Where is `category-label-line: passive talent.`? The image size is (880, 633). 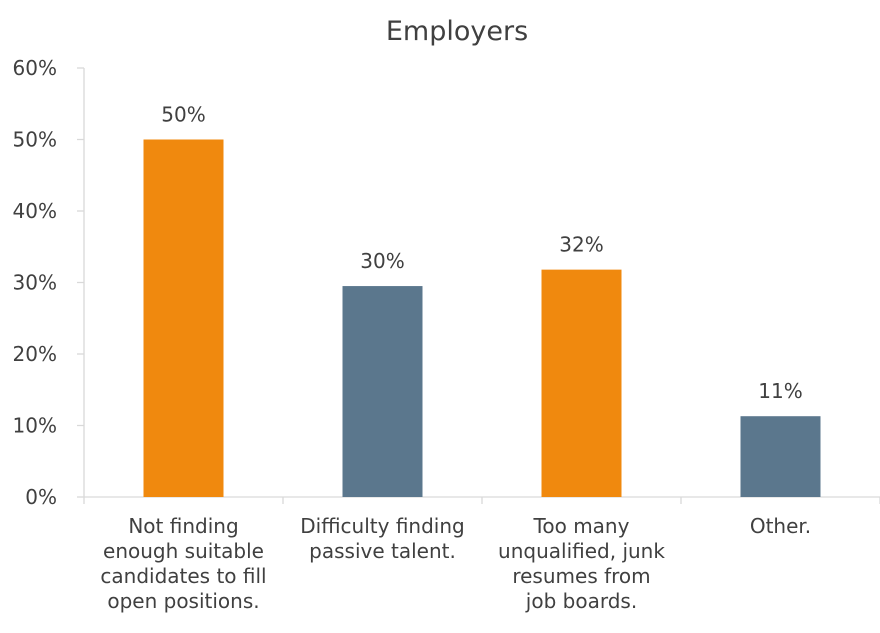 category-label-line: passive talent. is located at coordinates (382, 551).